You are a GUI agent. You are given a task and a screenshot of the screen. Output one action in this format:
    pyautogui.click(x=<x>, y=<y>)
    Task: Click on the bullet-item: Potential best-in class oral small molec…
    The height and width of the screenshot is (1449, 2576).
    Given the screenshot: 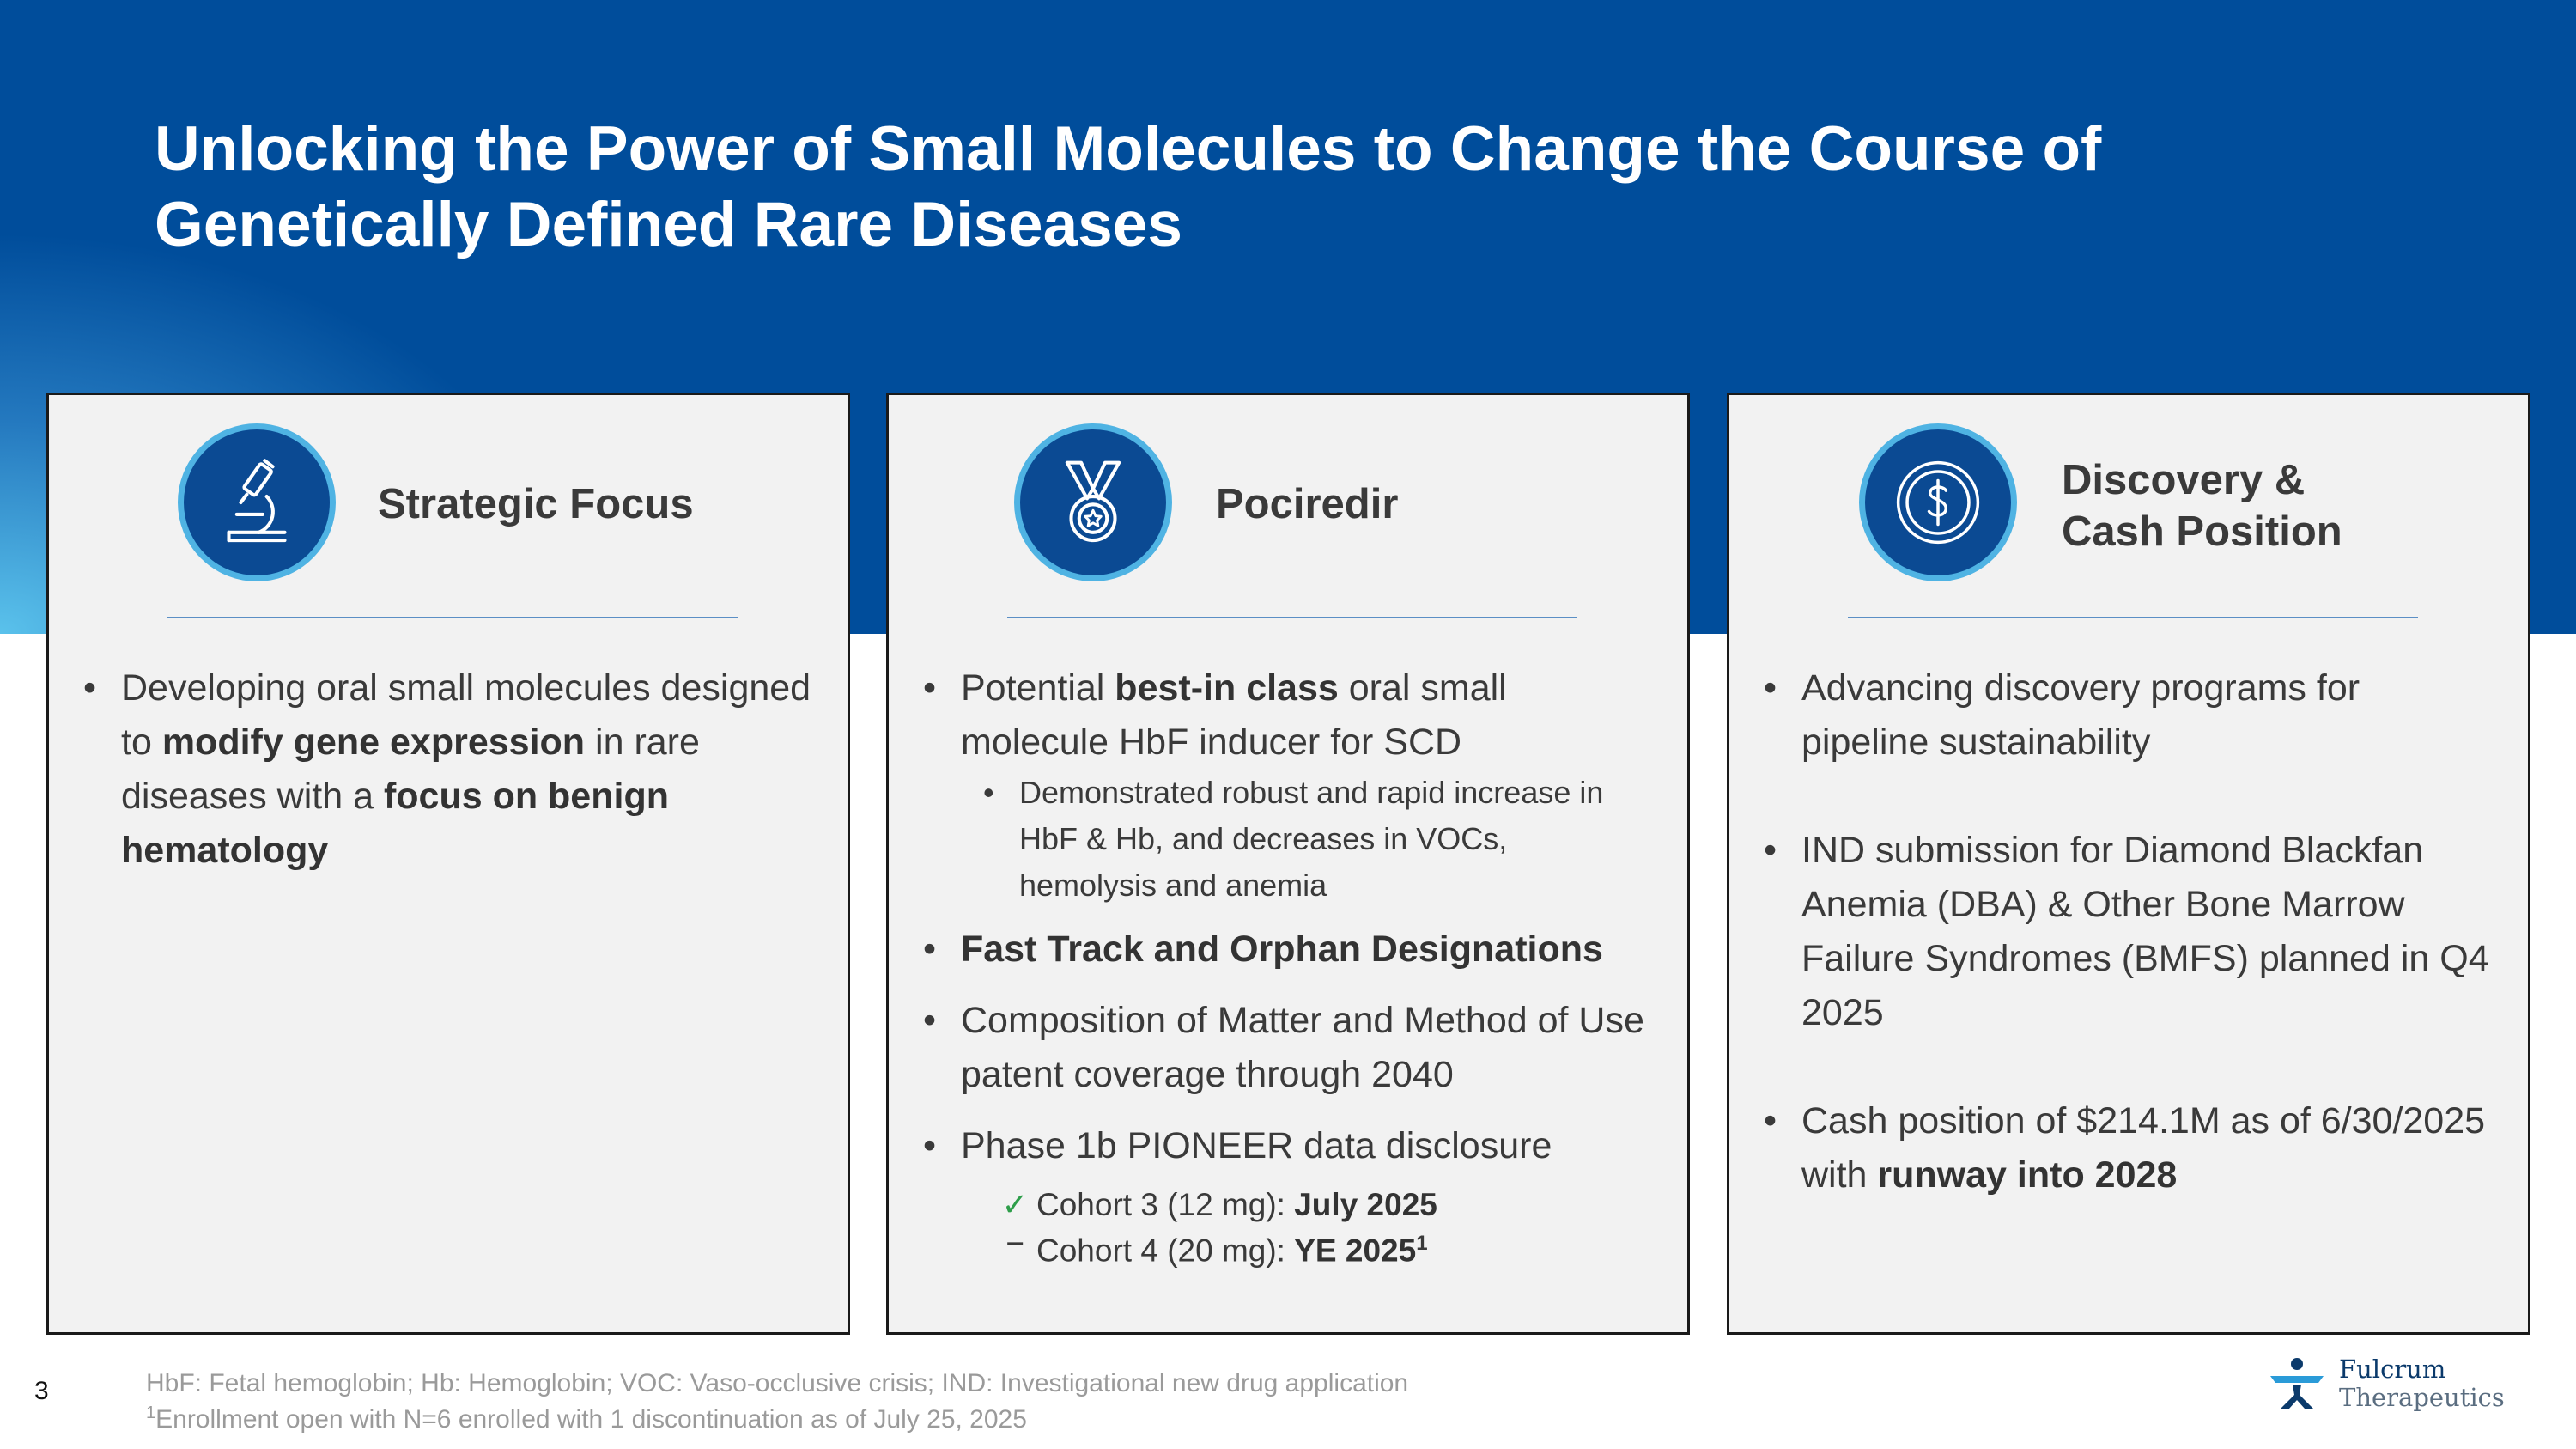 What is the action you would take?
    pyautogui.click(x=1288, y=715)
    